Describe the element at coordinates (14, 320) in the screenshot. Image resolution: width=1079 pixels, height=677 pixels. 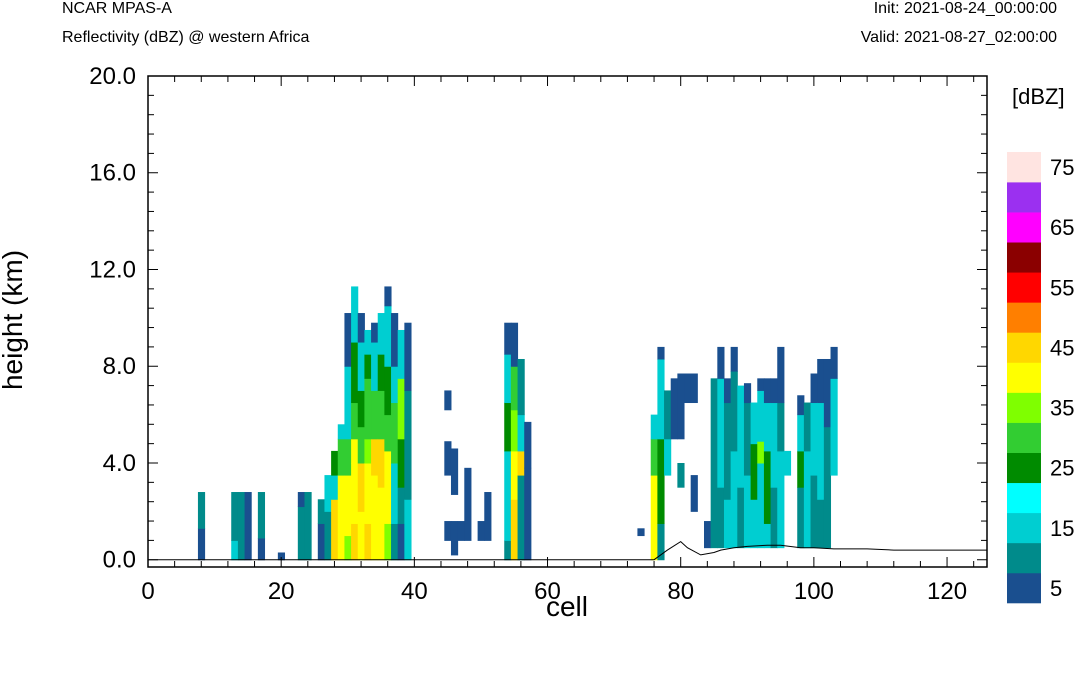
I see `y-axis-label: height (km)` at that location.